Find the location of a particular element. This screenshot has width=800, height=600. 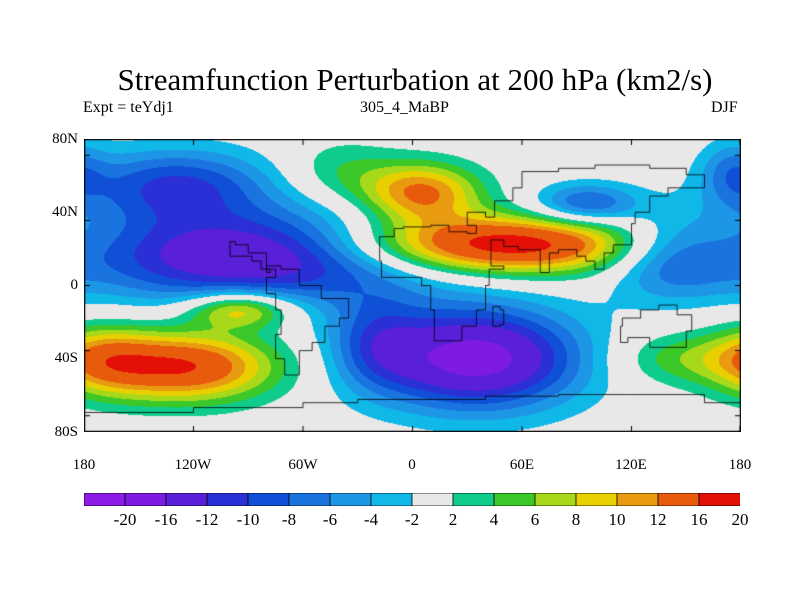

x-tick-120e: 120E is located at coordinates (631, 465).